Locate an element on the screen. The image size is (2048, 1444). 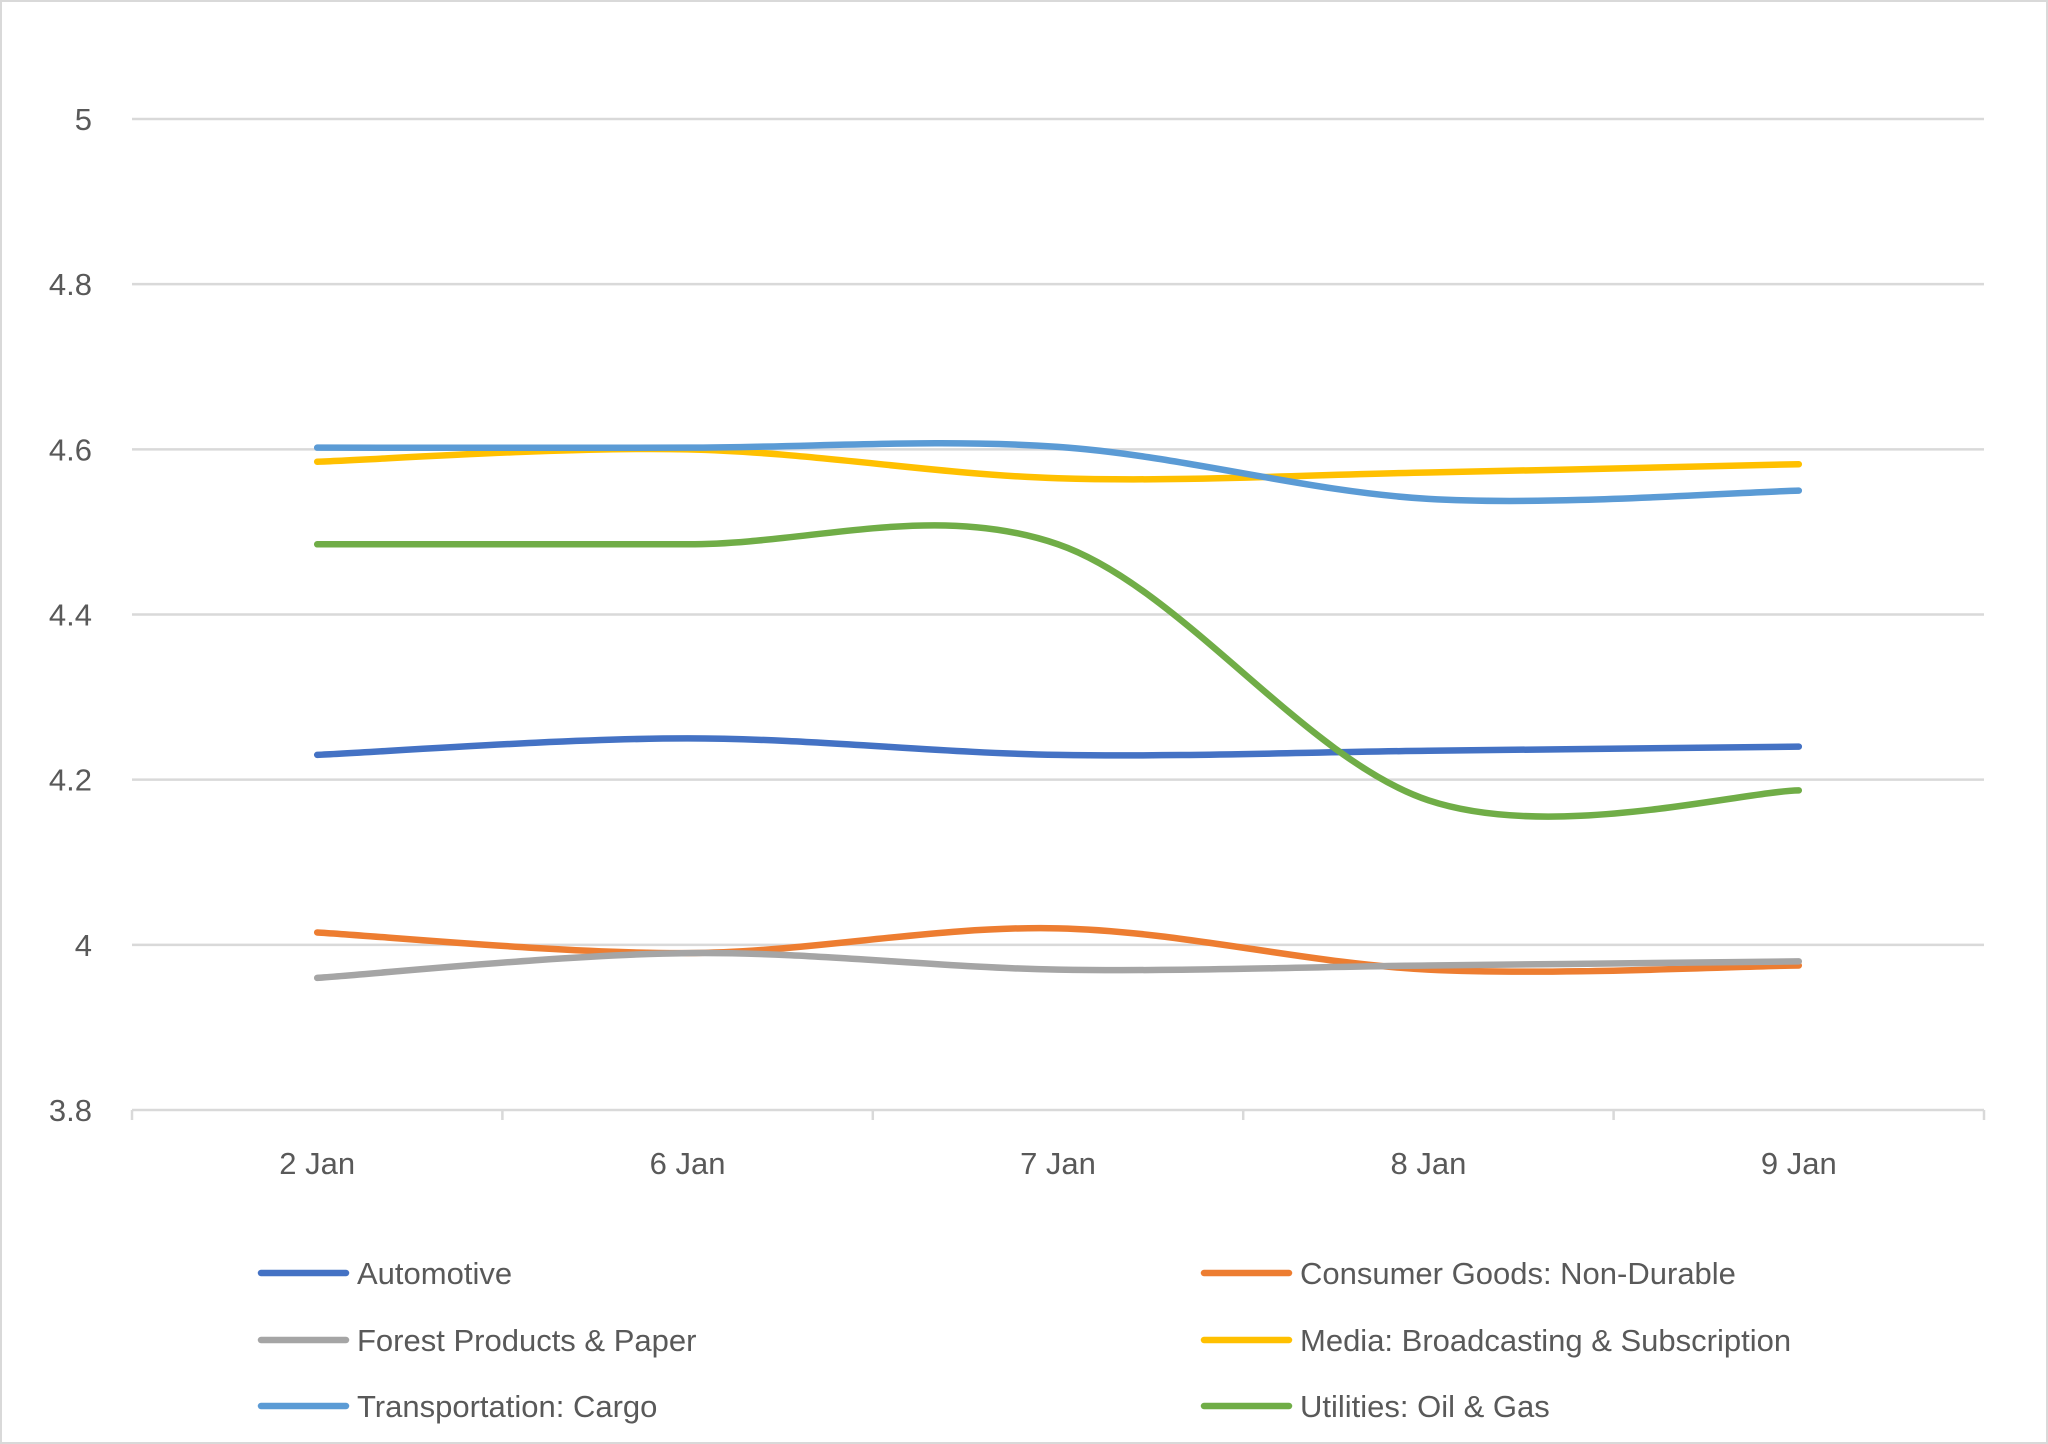
series-line-consumer-goods-non-durable is located at coordinates (1058, 949).